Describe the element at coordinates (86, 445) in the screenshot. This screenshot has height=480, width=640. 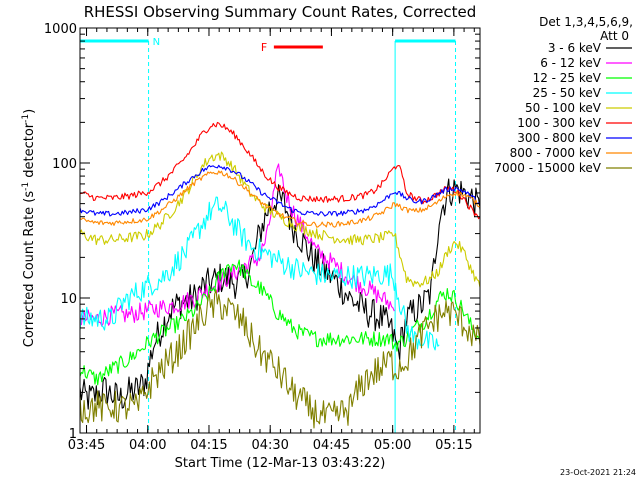
I see `x-tick-label: 03:45` at that location.